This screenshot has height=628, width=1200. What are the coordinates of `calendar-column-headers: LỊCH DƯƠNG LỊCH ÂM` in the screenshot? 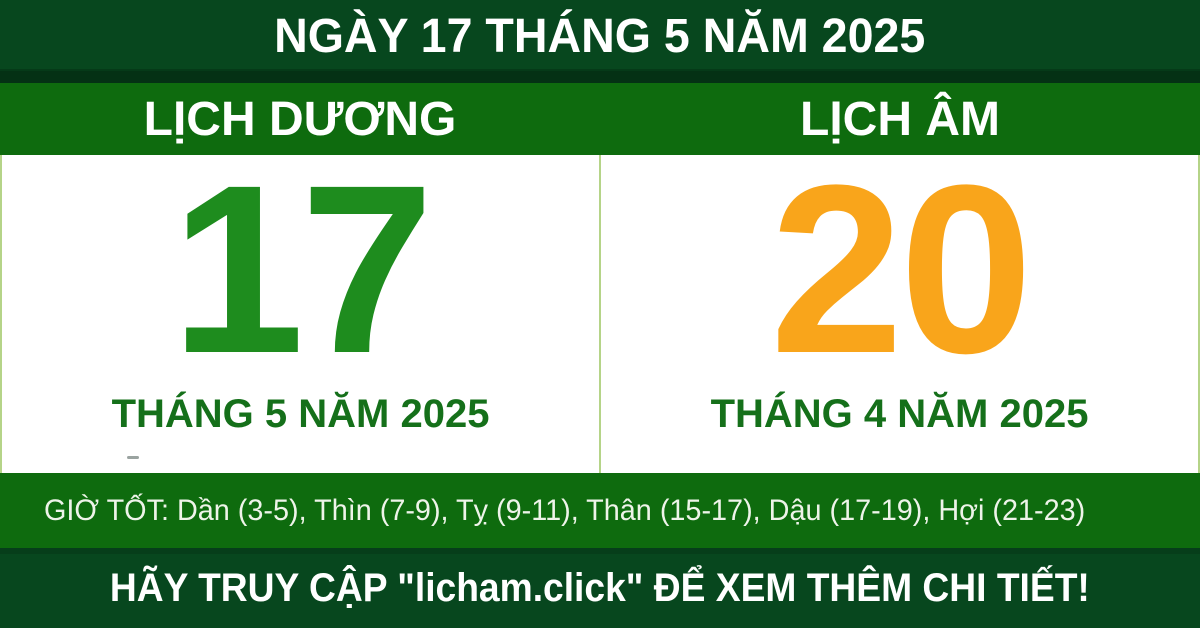 It's located at (600, 119).